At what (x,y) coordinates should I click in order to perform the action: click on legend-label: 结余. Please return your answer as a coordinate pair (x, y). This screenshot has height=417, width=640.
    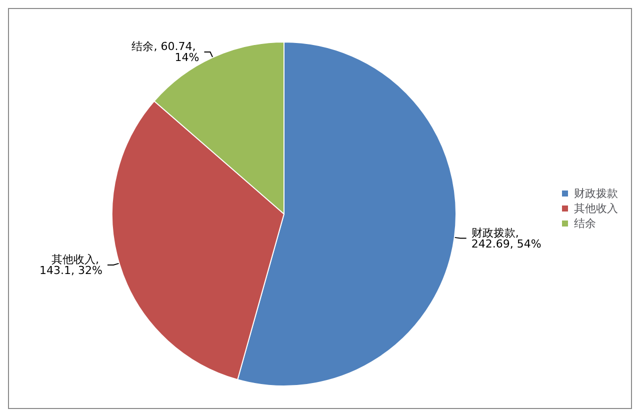
    Looking at the image, I should click on (585, 223).